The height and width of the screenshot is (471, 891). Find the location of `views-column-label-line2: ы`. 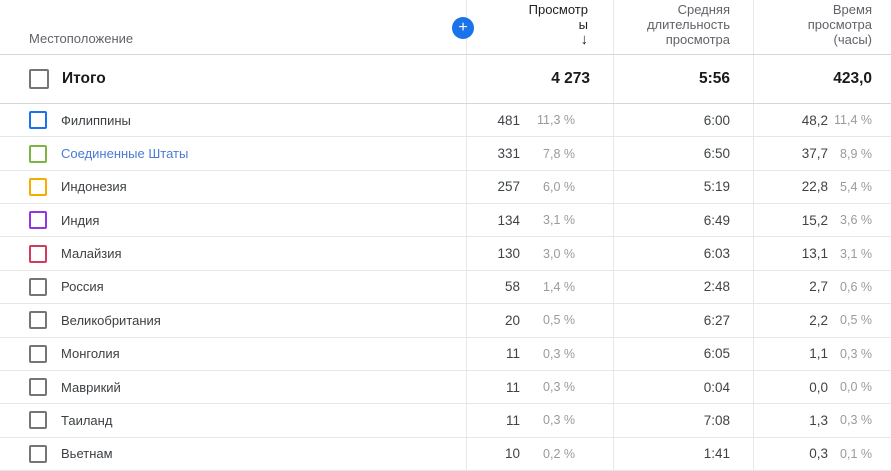

views-column-label-line2: ы is located at coordinates (583, 24).